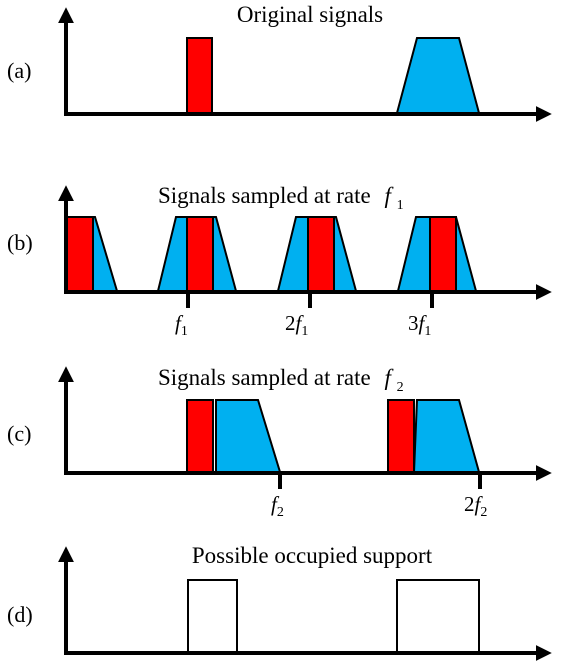 This screenshot has width=564, height=669. Describe the element at coordinates (248, 436) in the screenshot. I see `blue-copy-c1` at that location.